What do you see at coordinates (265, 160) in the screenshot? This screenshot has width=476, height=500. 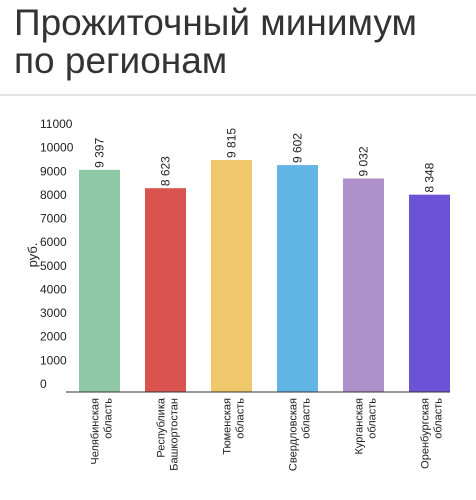 I see `data-labels: 9 397 8 623 9 815 9 602 9 032 8 348` at bounding box center [265, 160].